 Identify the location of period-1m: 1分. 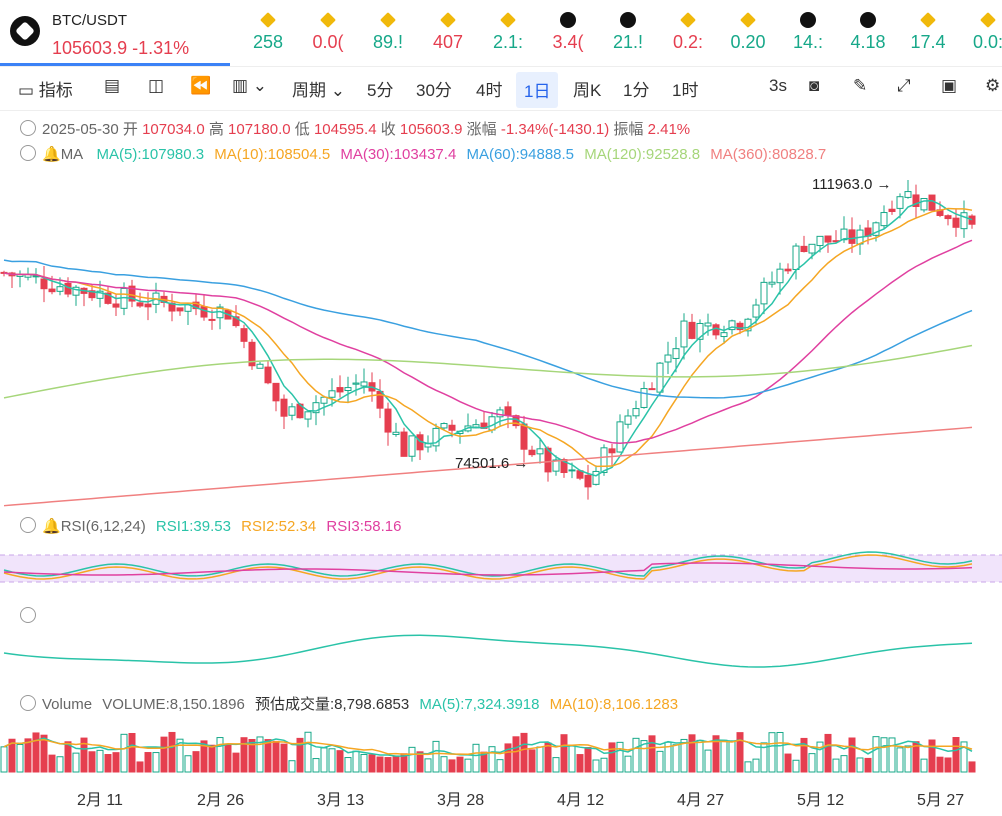
(636, 90).